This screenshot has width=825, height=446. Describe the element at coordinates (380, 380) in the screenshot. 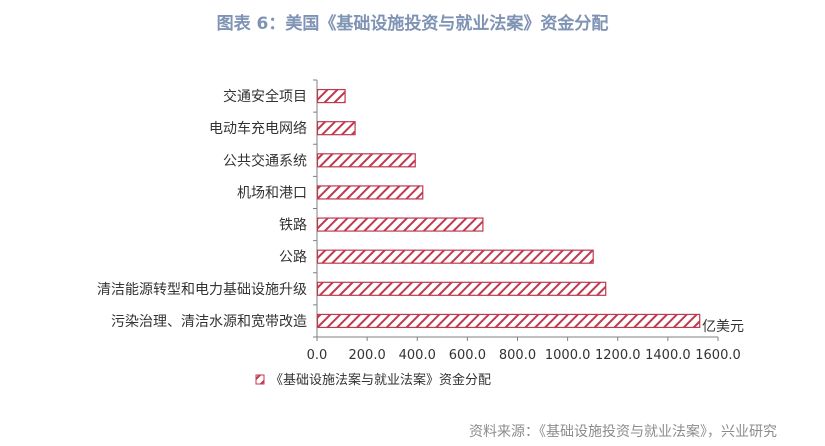

I see `legend-label: 《基础设施法案与就业法案》资金分配` at that location.